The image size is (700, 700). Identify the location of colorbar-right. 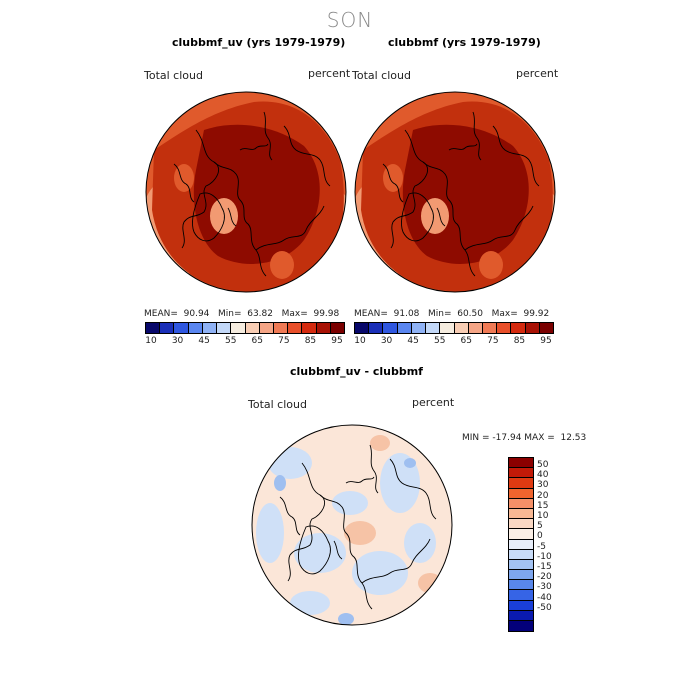
(454, 328).